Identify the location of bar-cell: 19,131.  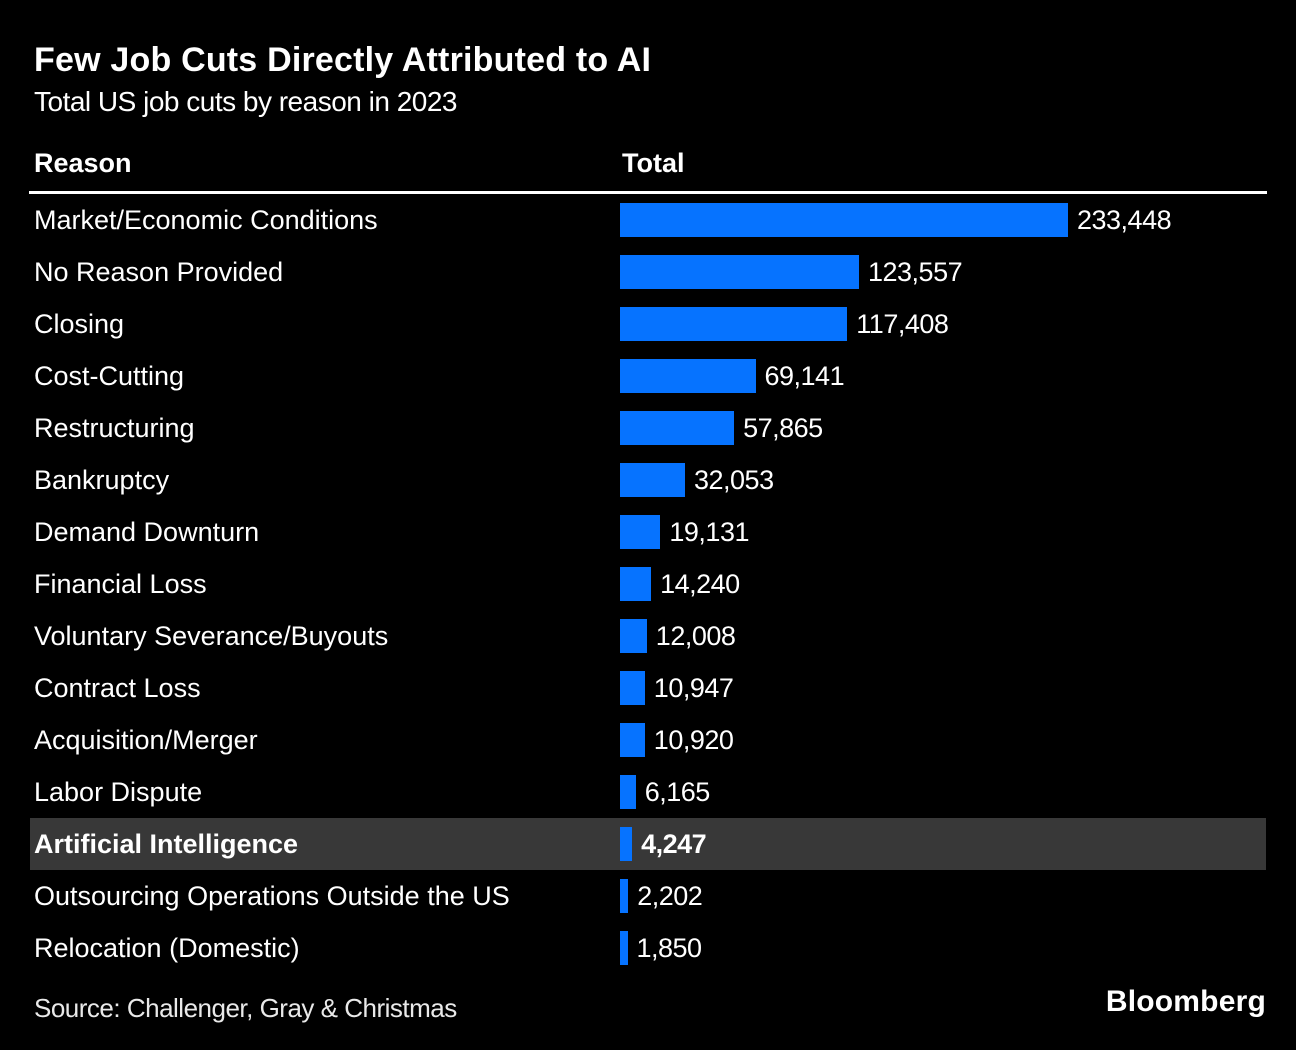
(684, 532).